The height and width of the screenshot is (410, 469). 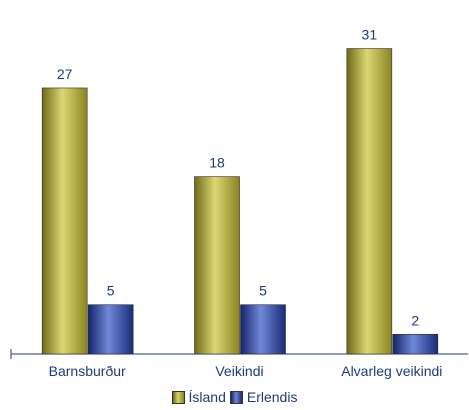 What do you see at coordinates (207, 397) in the screenshot?
I see `legend-label-island: Ísland` at bounding box center [207, 397].